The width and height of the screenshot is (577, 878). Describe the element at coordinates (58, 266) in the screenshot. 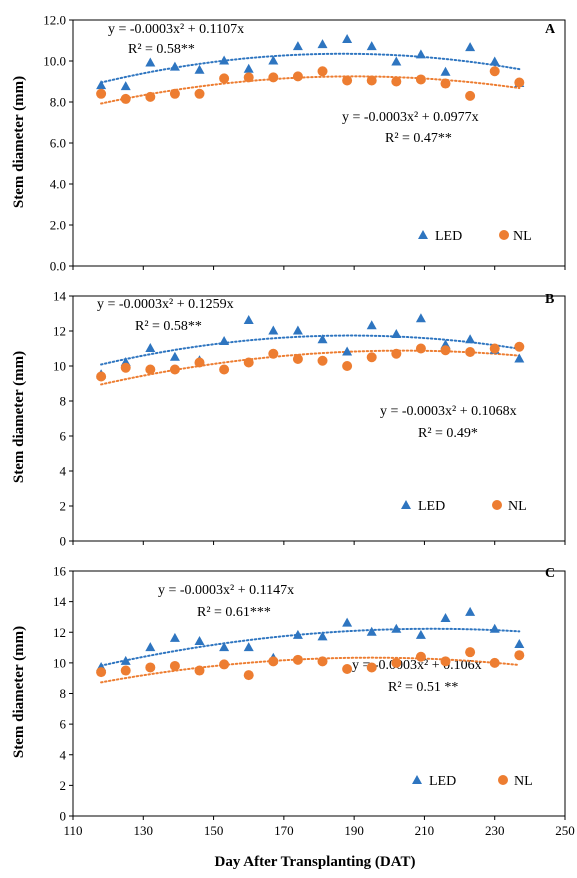

I see `y-tick-label: 0.0` at that location.